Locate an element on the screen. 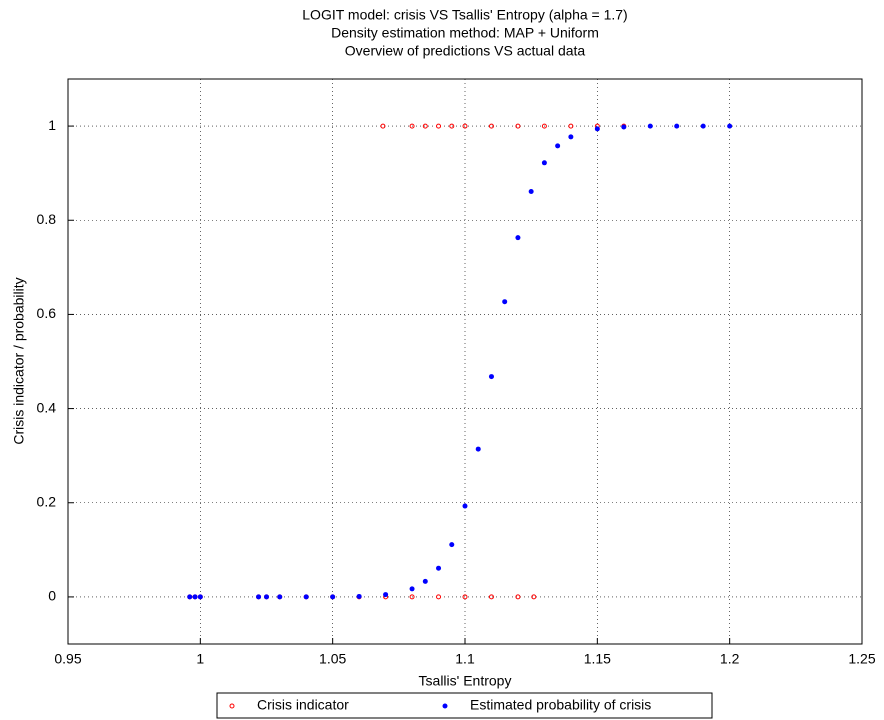 The height and width of the screenshot is (720, 884). x-tick-label: 1.15 is located at coordinates (597, 659).